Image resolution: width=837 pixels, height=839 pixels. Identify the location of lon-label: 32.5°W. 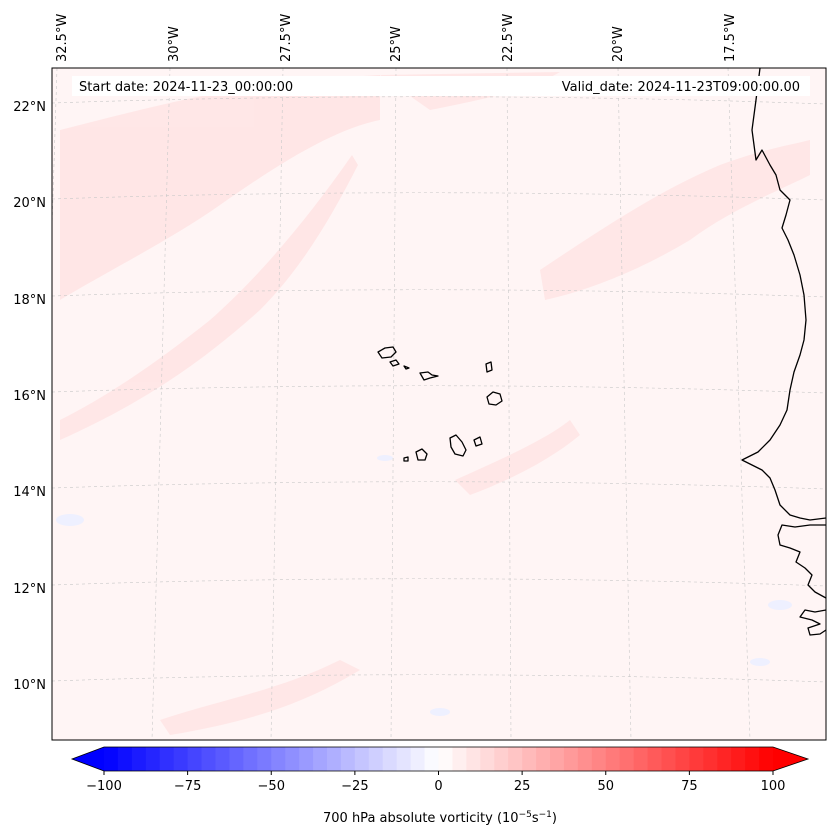
(62, 38).